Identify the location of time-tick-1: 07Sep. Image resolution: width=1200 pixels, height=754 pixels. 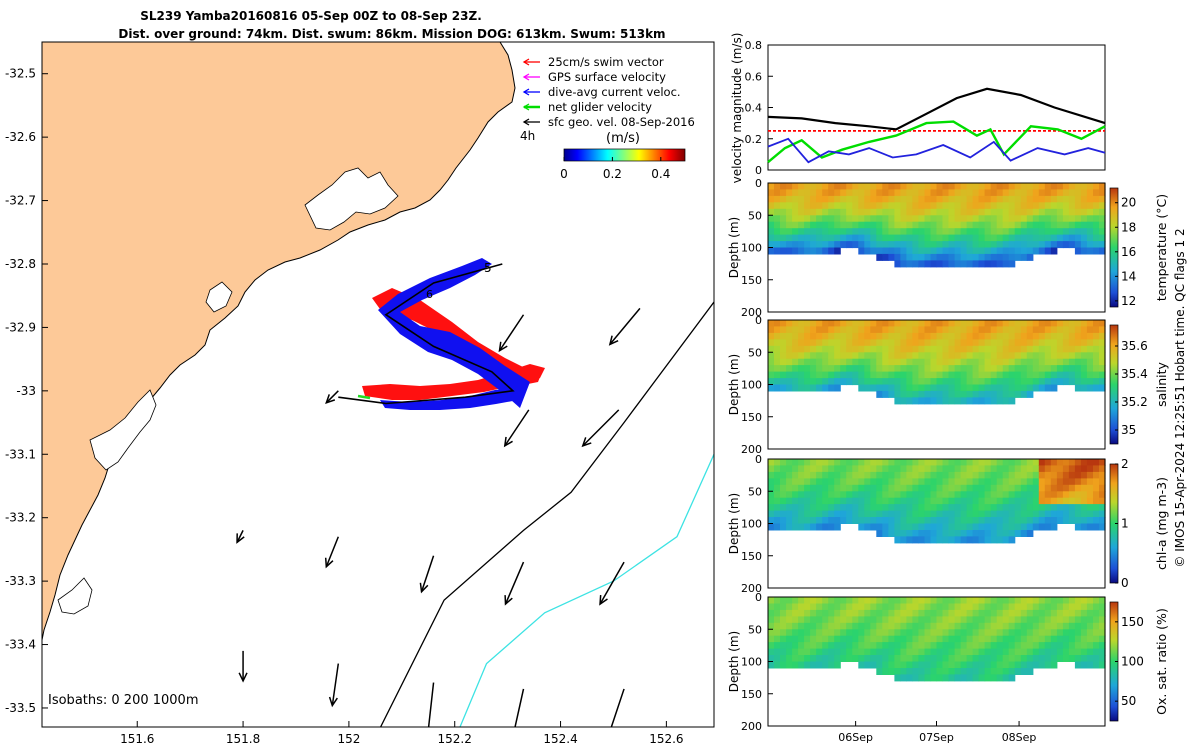
(936, 737).